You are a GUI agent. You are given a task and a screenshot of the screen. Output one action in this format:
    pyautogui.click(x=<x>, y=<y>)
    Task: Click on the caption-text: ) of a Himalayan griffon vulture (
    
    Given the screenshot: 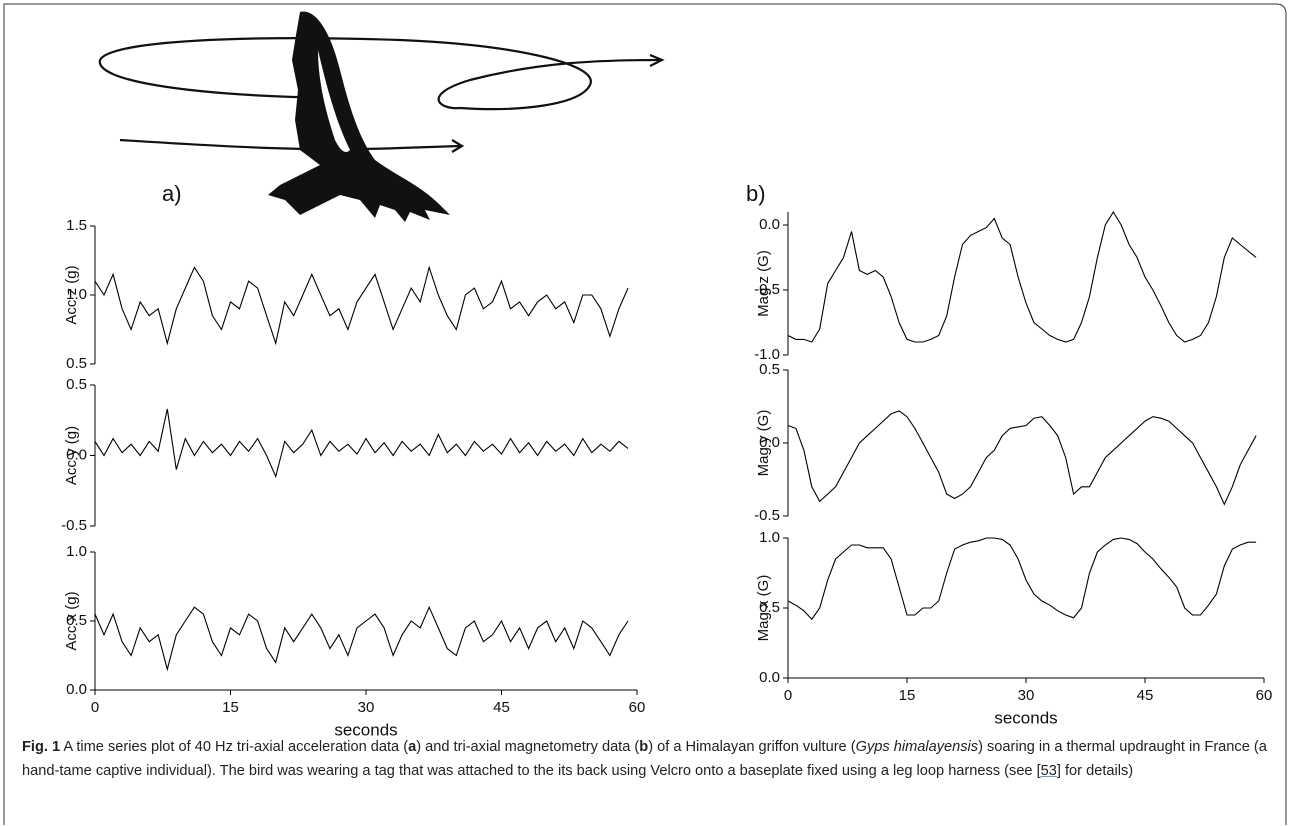 What is the action you would take?
    pyautogui.click(x=752, y=747)
    